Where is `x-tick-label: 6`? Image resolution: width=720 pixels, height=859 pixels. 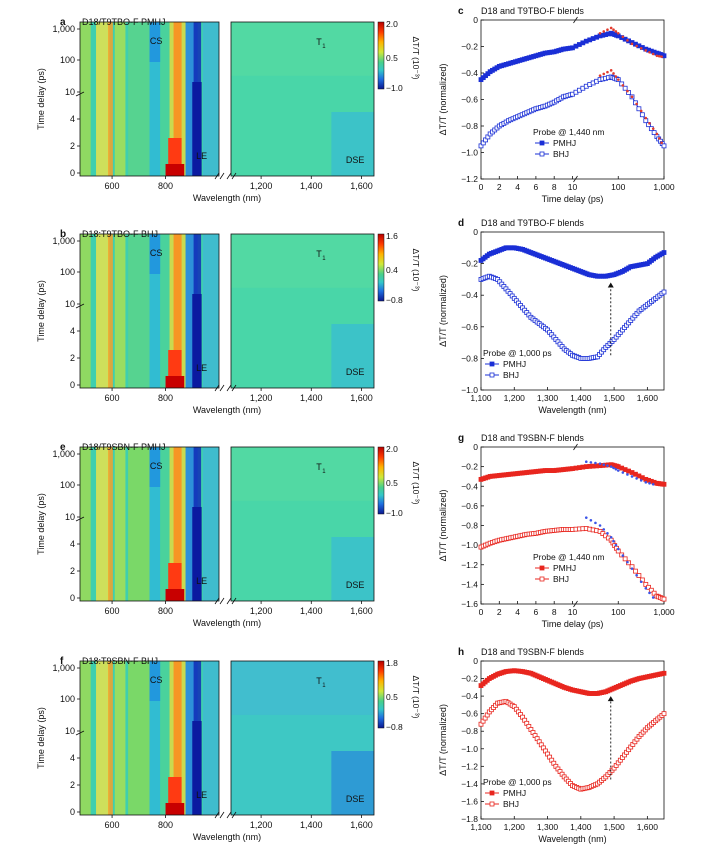 x-tick-label: 6 is located at coordinates (536, 612).